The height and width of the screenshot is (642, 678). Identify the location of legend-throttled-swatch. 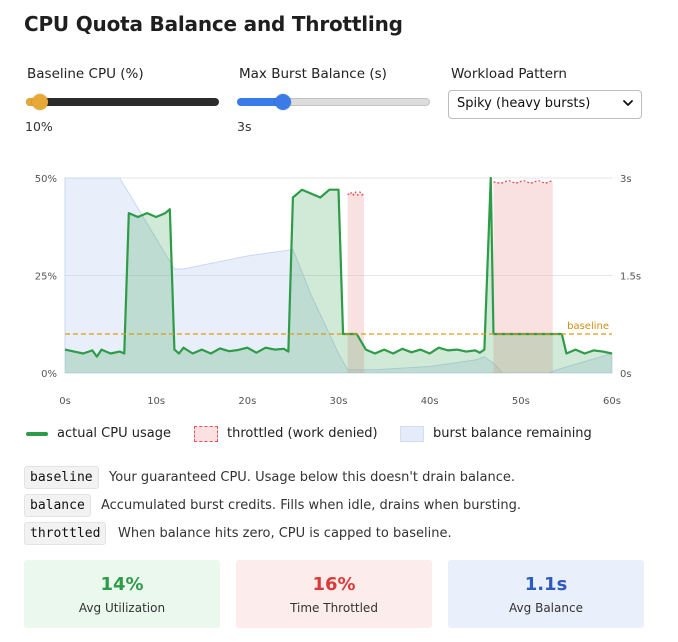
(206, 434).